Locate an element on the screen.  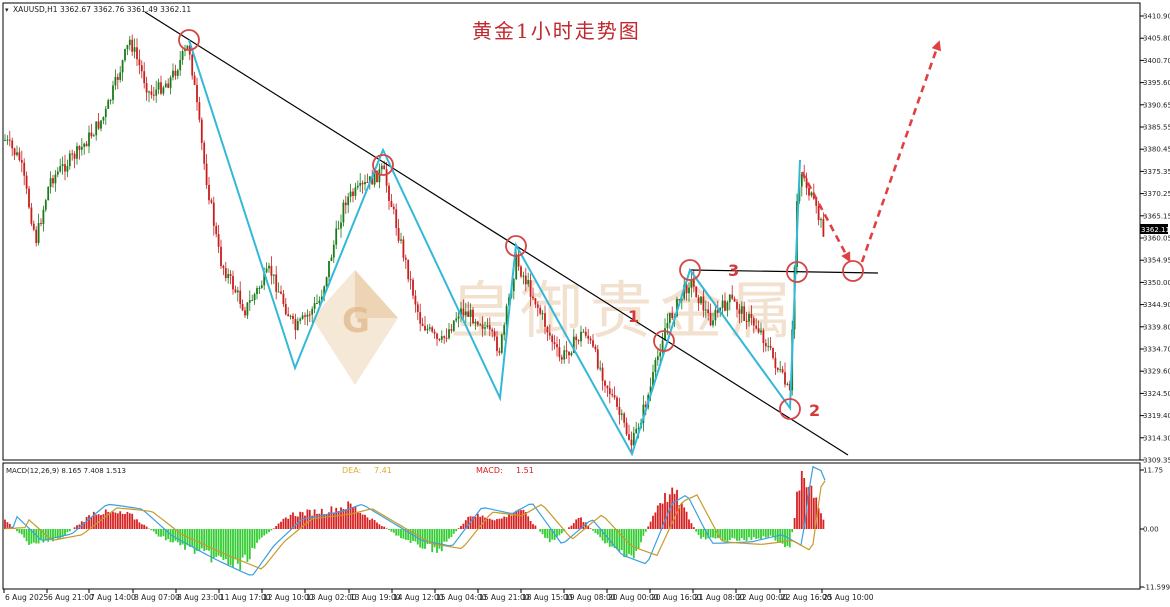
resistance-line is located at coordinates (784, 271).